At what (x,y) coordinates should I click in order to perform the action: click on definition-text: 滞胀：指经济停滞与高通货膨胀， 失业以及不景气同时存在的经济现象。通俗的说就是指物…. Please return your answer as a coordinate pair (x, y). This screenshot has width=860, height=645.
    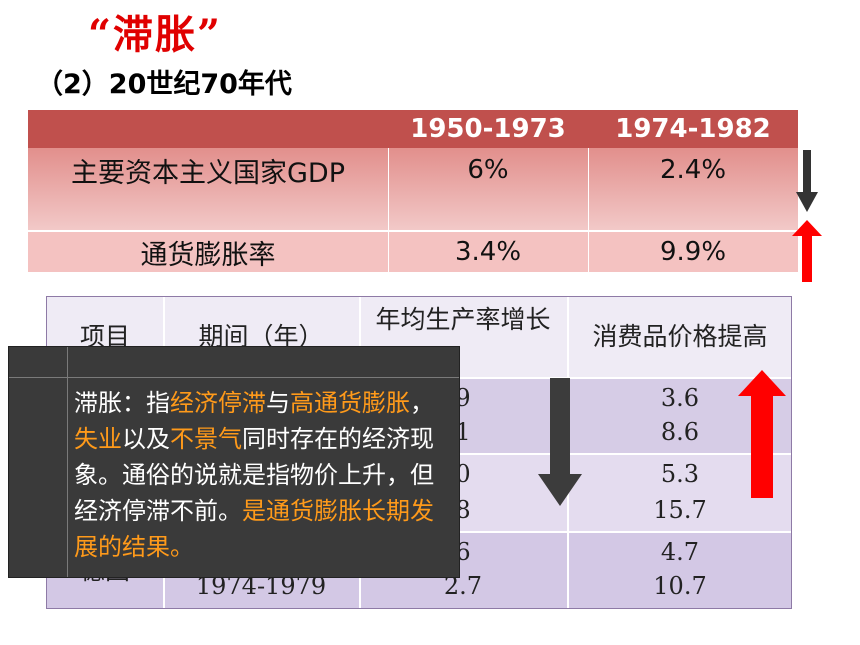
    Looking at the image, I should click on (263, 475).